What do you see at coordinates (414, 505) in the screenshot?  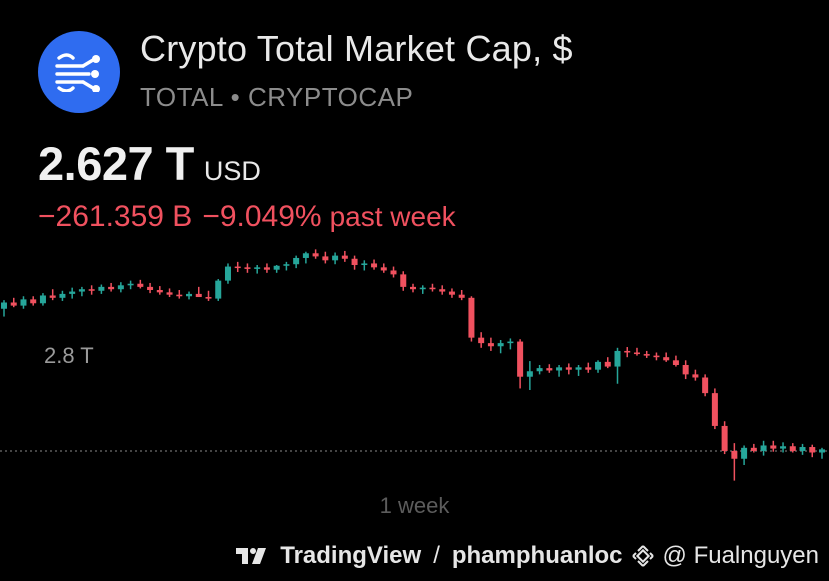 I see `time-range-label: 1 week` at bounding box center [414, 505].